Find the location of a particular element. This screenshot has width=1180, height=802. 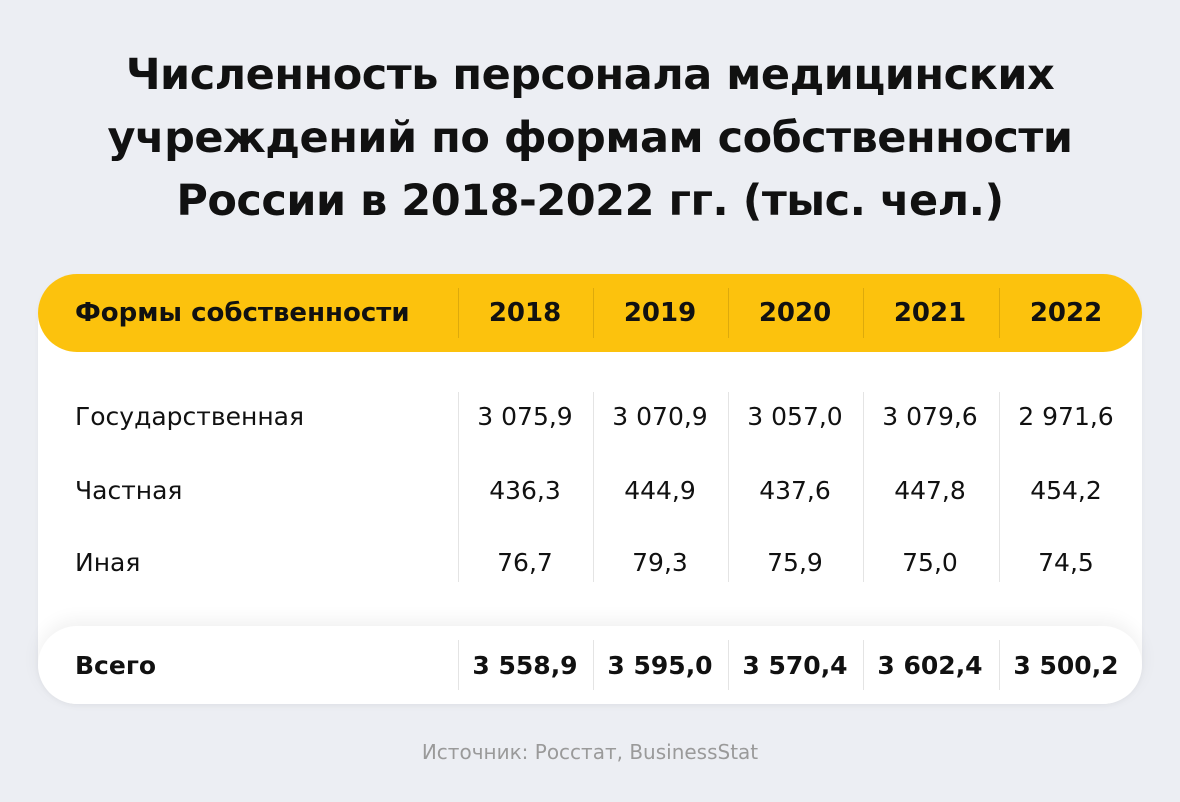

total-value: 3 602,4 is located at coordinates (930, 665).